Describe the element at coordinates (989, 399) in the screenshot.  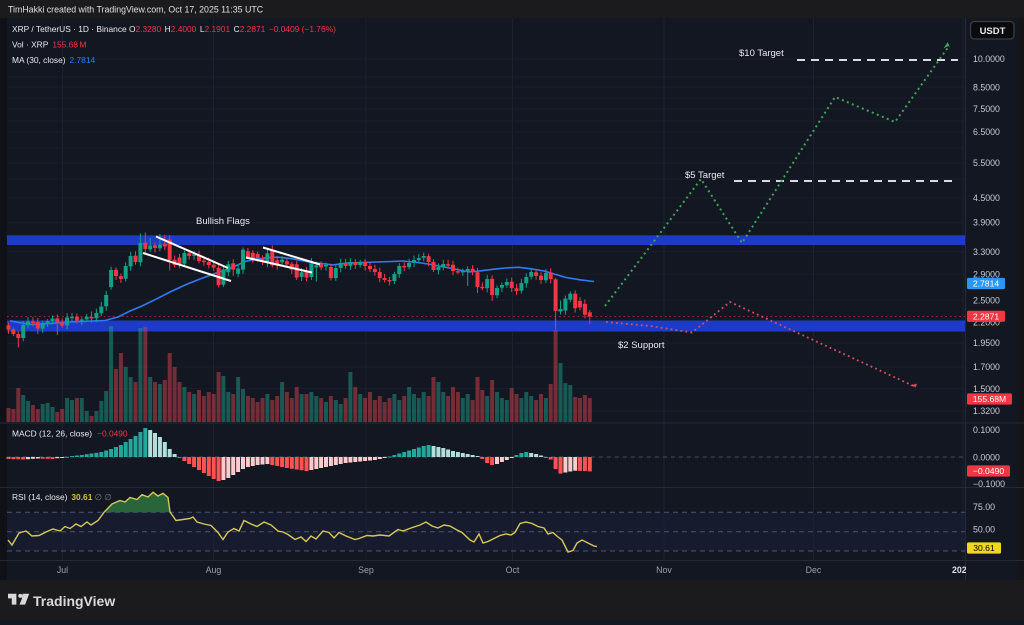
I see `svg-text: 155.68M` at that location.